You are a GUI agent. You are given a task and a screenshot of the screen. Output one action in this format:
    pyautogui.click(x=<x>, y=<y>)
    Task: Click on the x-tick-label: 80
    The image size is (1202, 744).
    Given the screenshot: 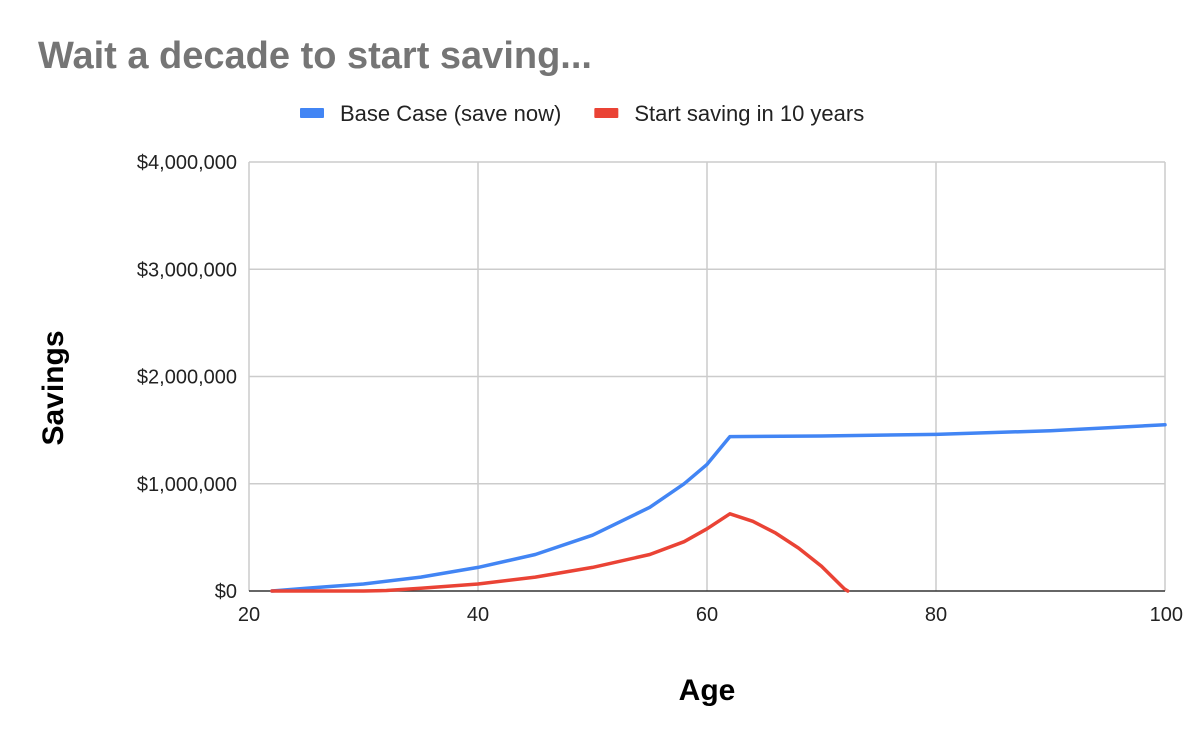 What is the action you would take?
    pyautogui.click(x=936, y=615)
    